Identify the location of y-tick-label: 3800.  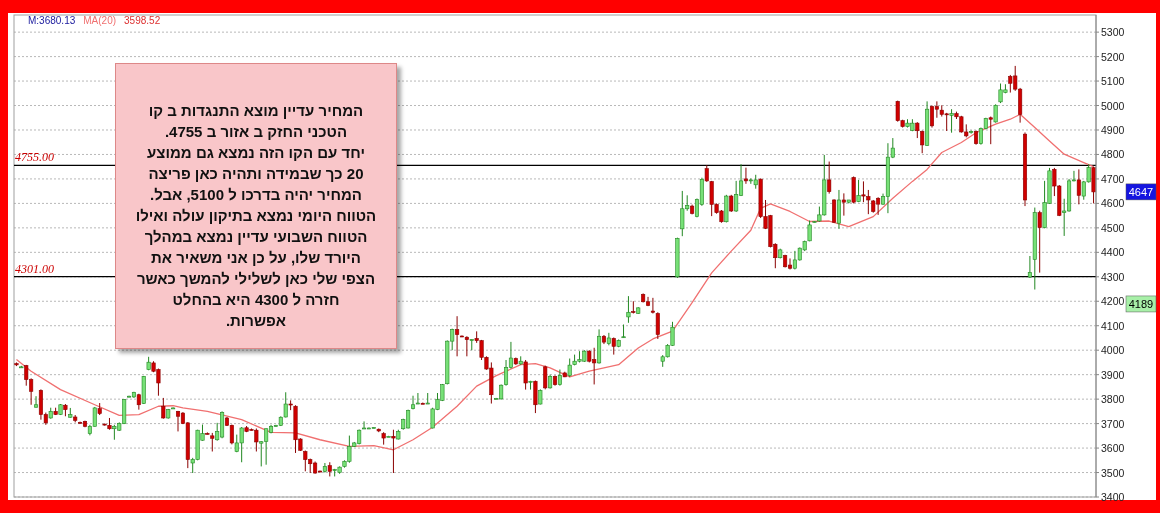
(1113, 399).